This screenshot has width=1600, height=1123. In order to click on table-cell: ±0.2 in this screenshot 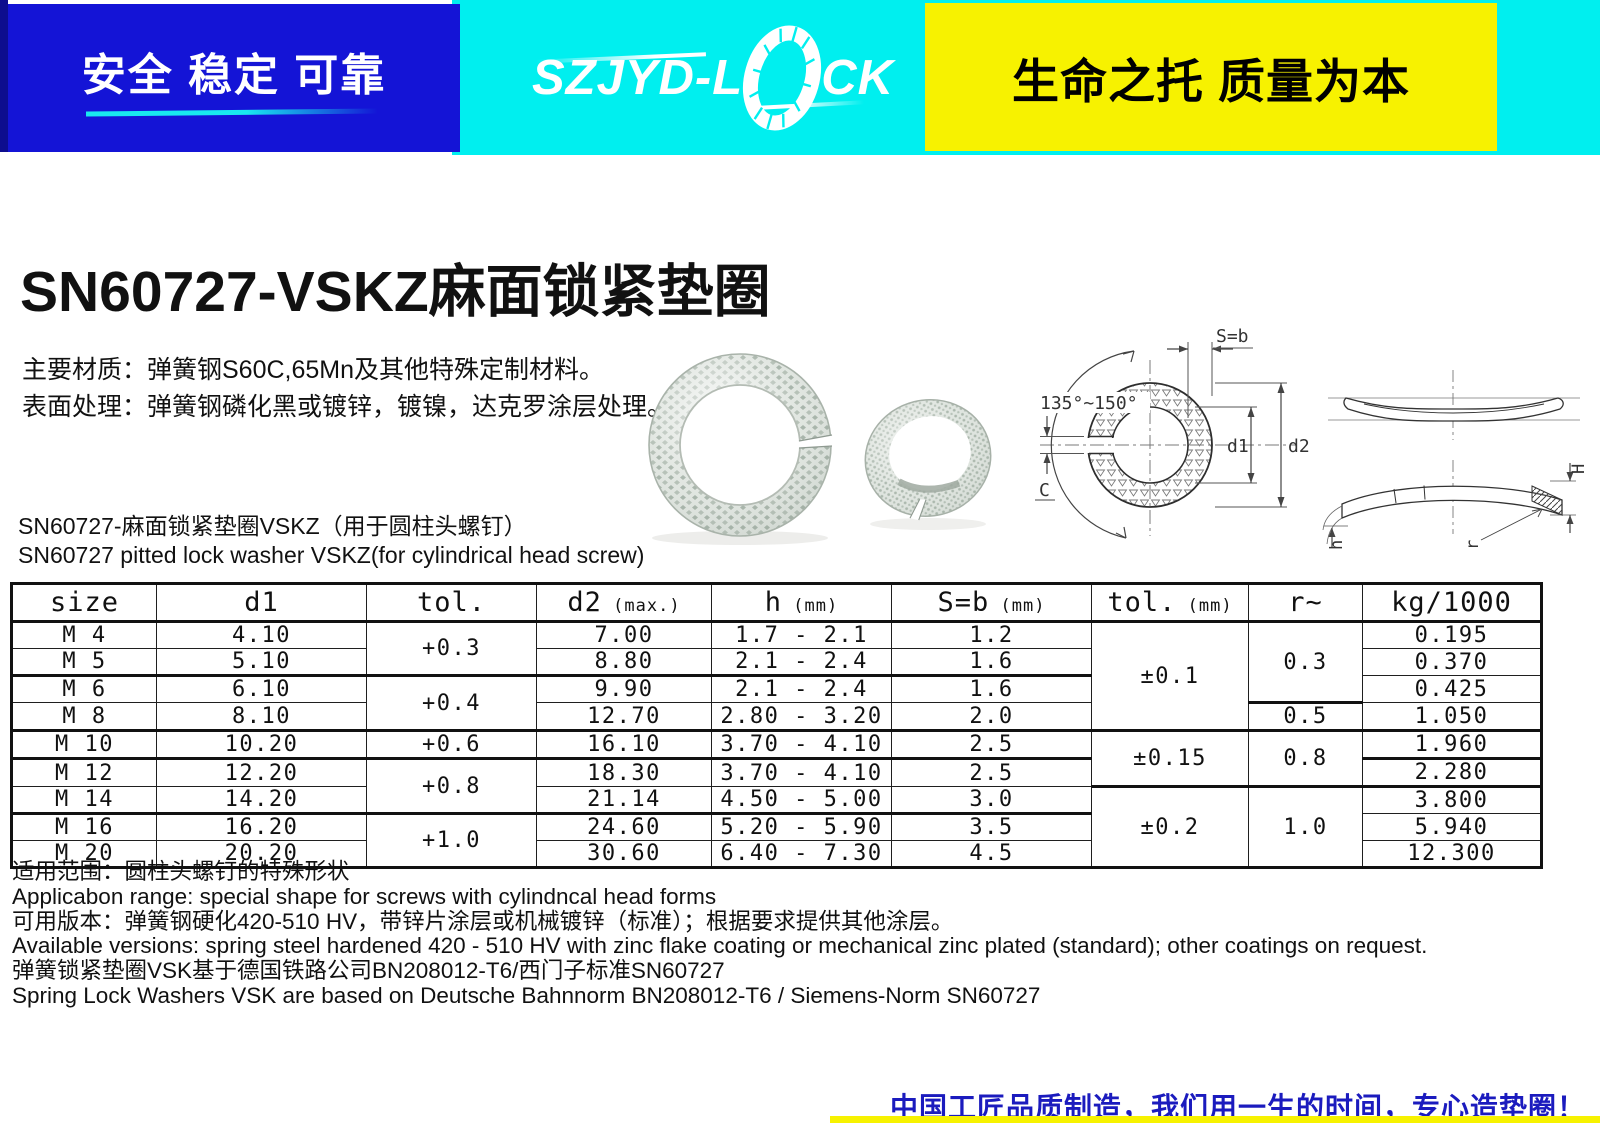, I will do `click(1170, 827)`.